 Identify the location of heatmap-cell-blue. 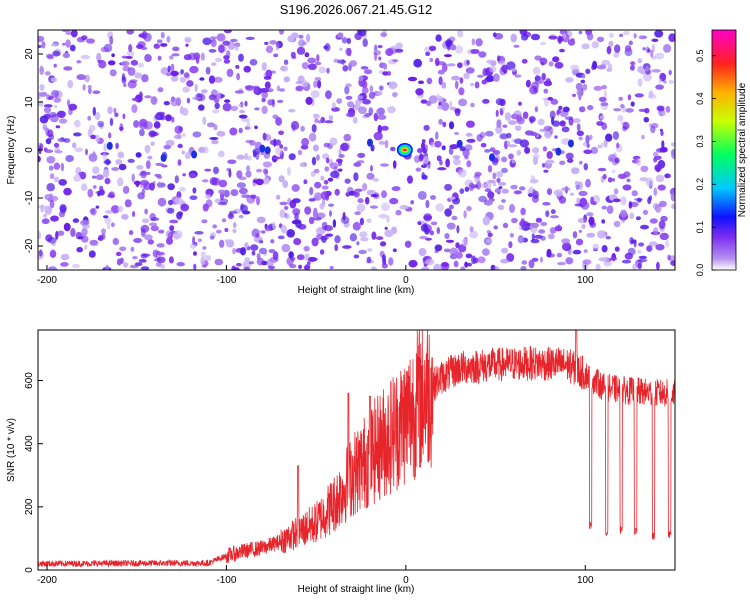
(570, 143).